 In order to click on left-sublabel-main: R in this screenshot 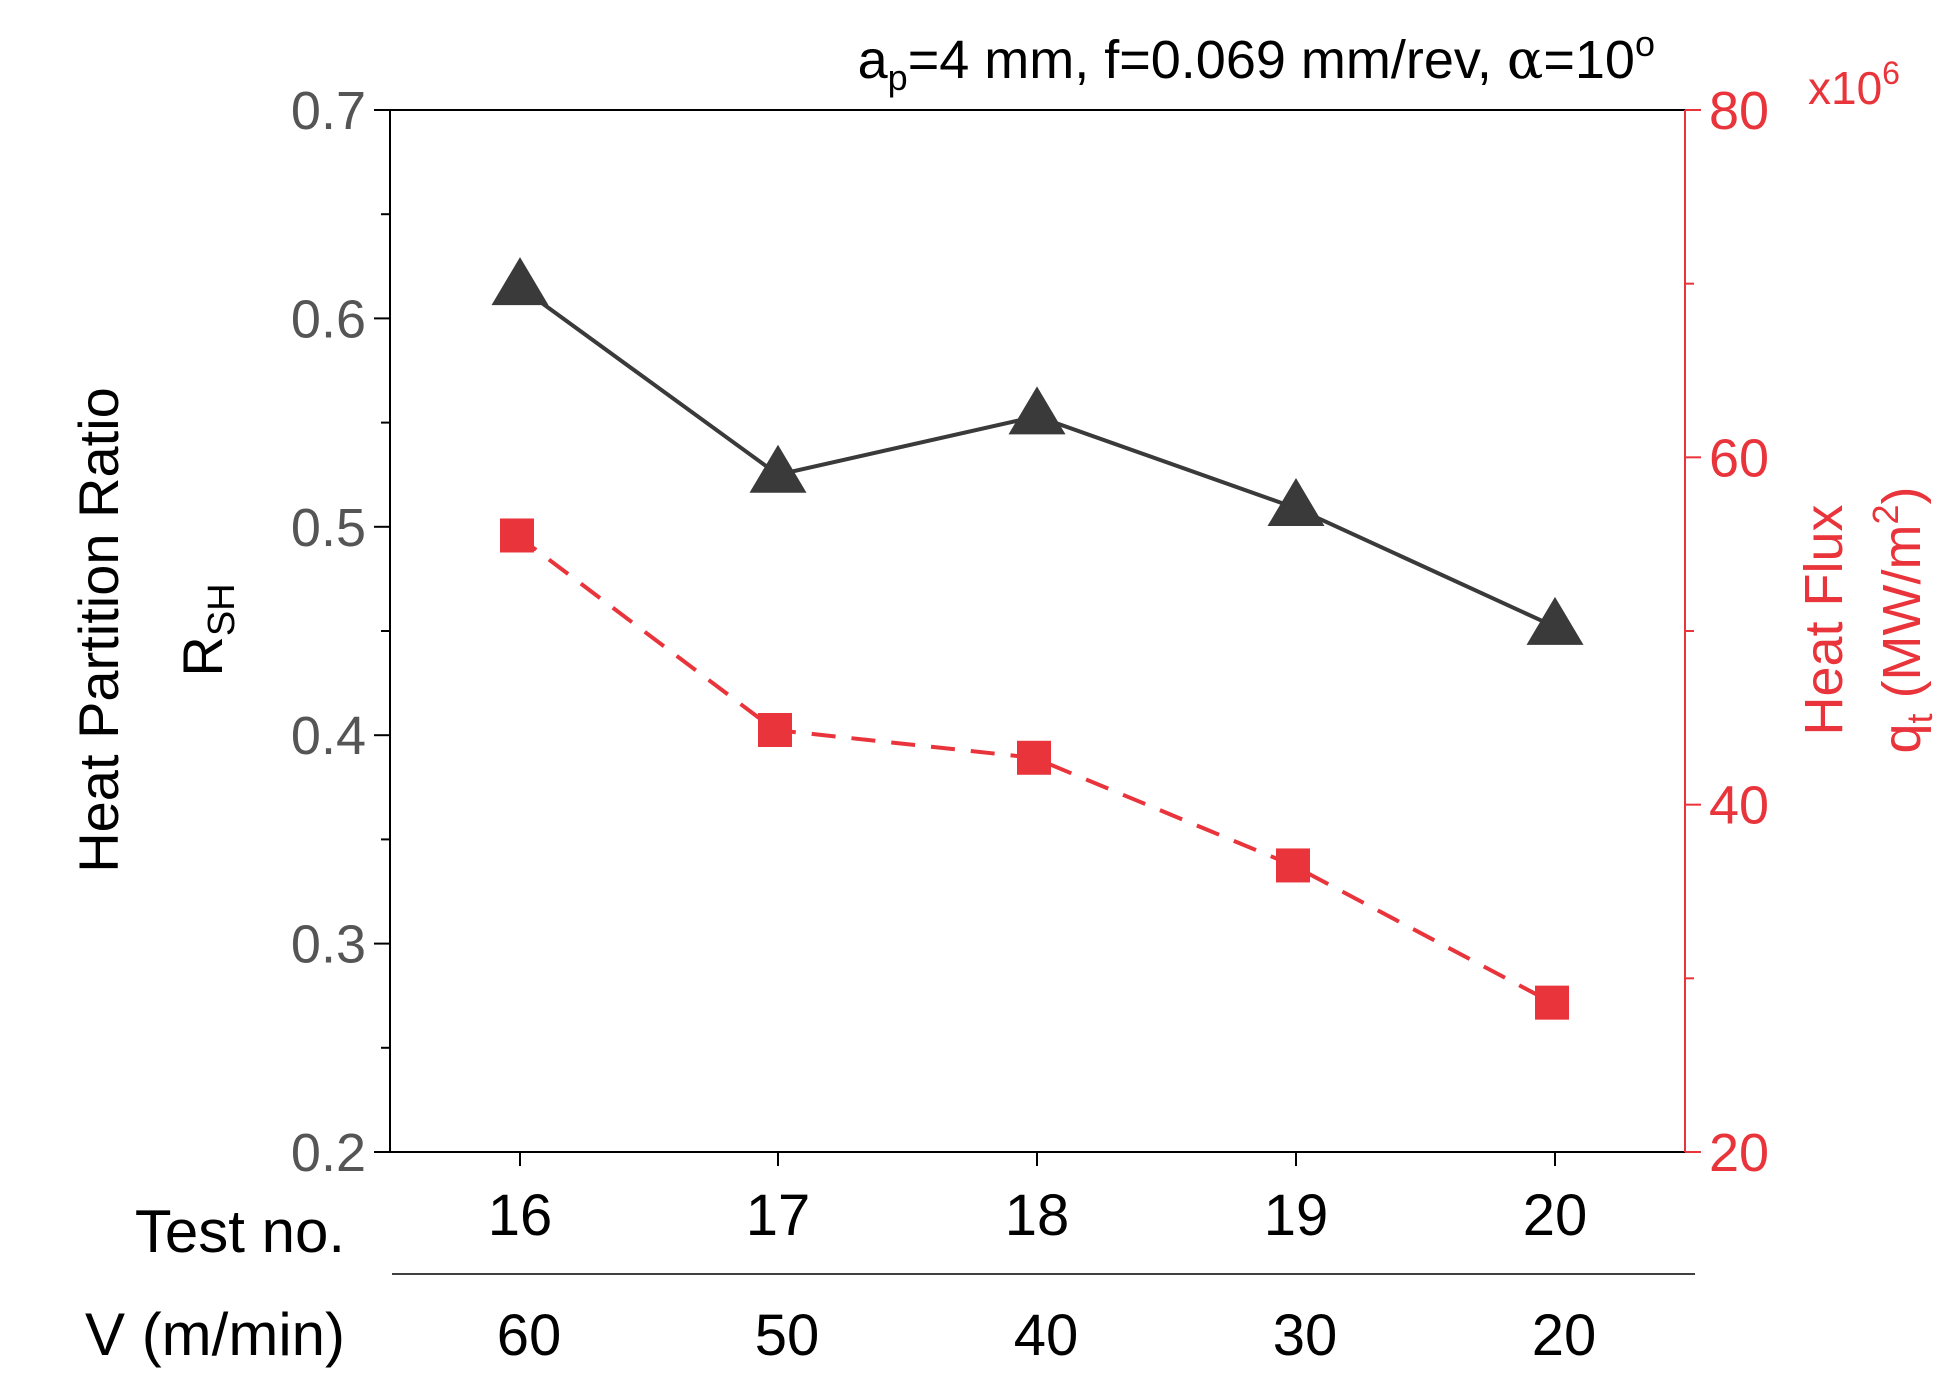, I will do `click(202, 656)`.